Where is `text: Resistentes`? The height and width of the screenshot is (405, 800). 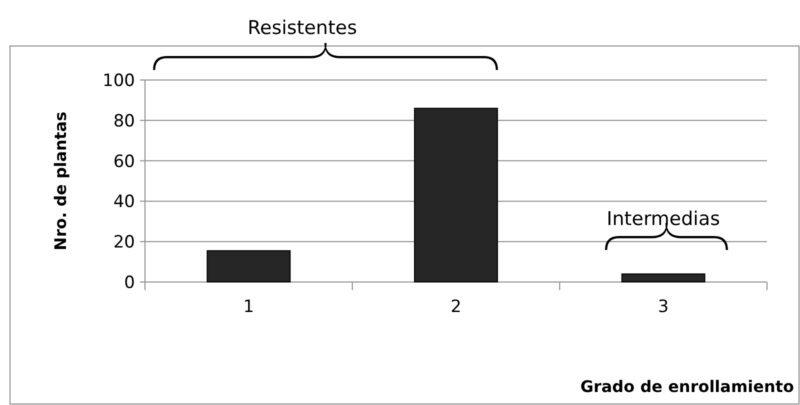 text: Resistentes is located at coordinates (303, 28).